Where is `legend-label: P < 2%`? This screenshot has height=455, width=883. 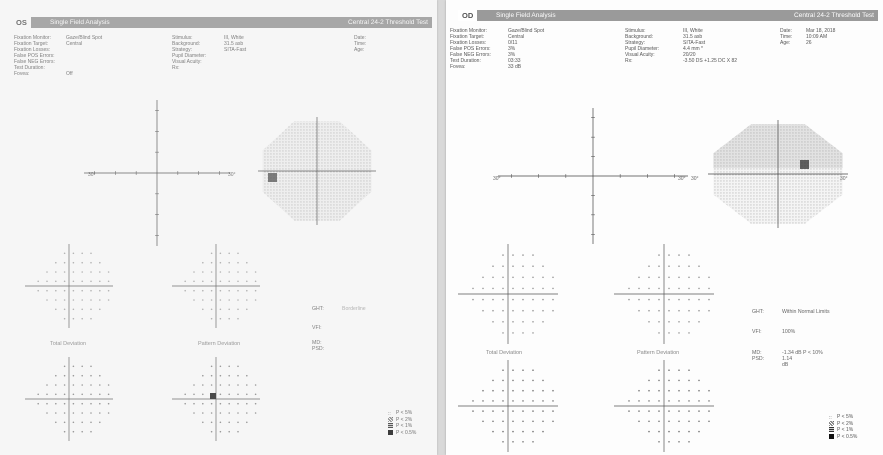
legend-label: P < 2% is located at coordinates (404, 419).